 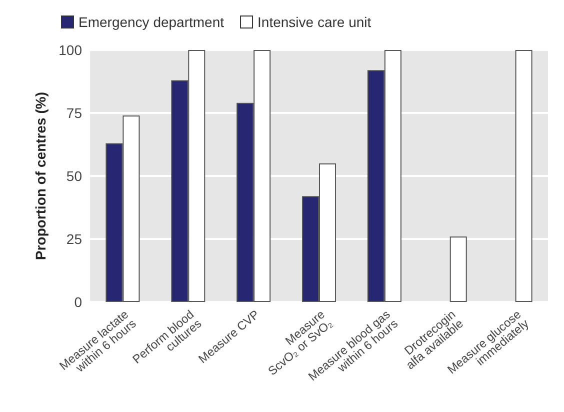 I want to click on y-tick-label: 100, so click(x=70, y=50).